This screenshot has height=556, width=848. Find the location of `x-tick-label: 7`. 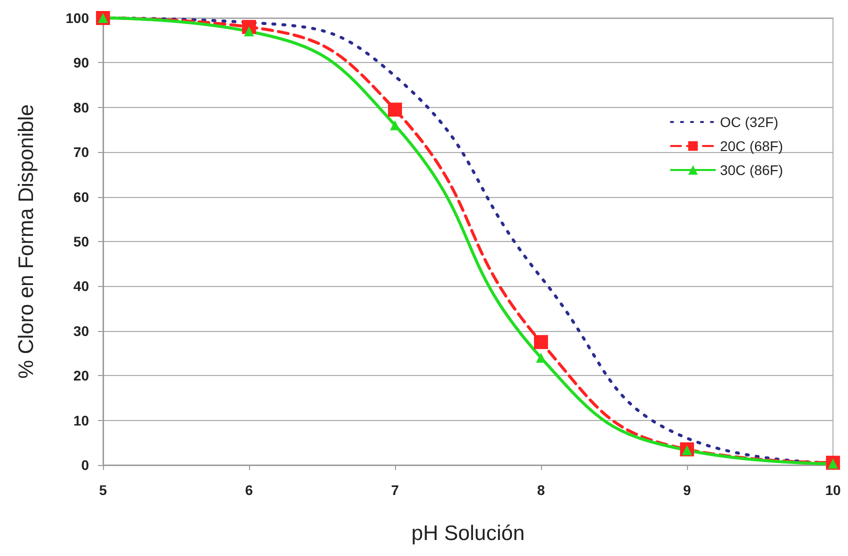

x-tick-label: 7 is located at coordinates (395, 490).